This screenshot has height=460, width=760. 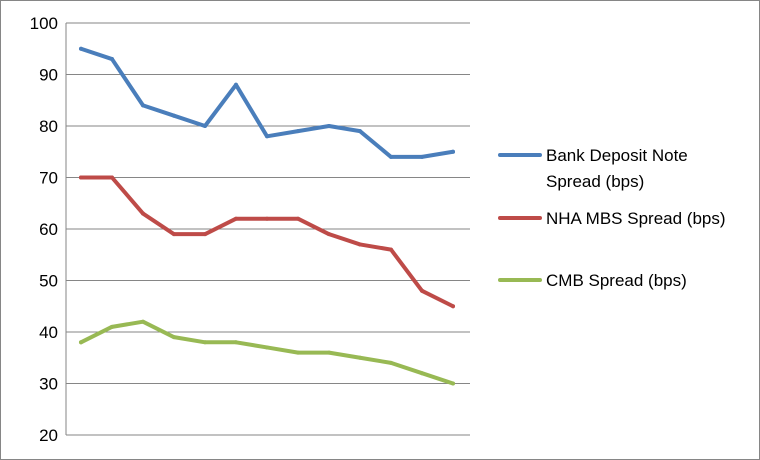 I want to click on legend-label-3: CMB Spread (bps), so click(x=616, y=280).